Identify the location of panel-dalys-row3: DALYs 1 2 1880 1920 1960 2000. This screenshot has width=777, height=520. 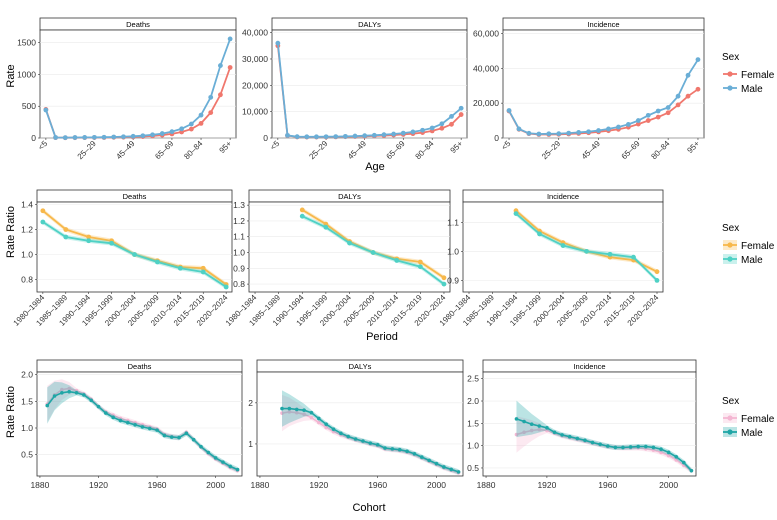
(356, 424).